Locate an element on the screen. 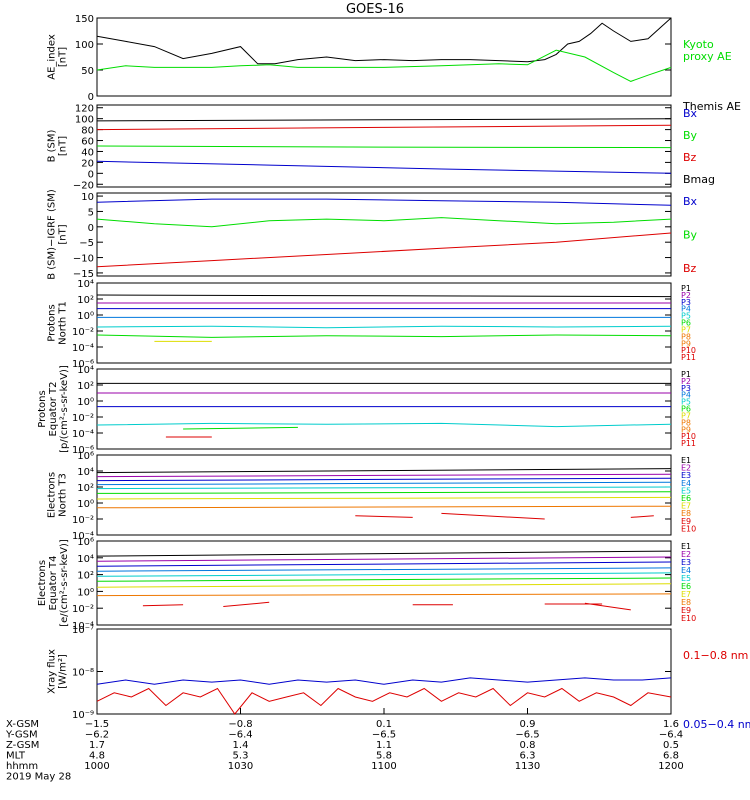 The height and width of the screenshot is (800, 750). y-tick-label: 5 is located at coordinates (91, 212).